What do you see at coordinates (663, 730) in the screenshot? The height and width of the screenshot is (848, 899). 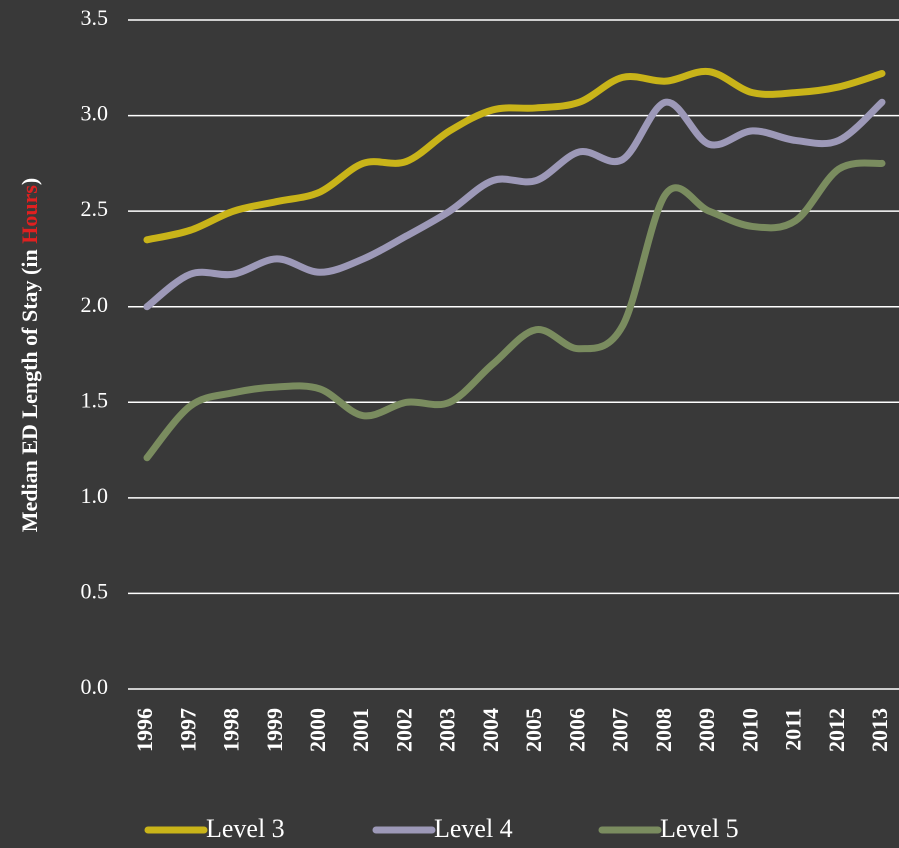 I see `x-tick-label: 2008` at bounding box center [663, 730].